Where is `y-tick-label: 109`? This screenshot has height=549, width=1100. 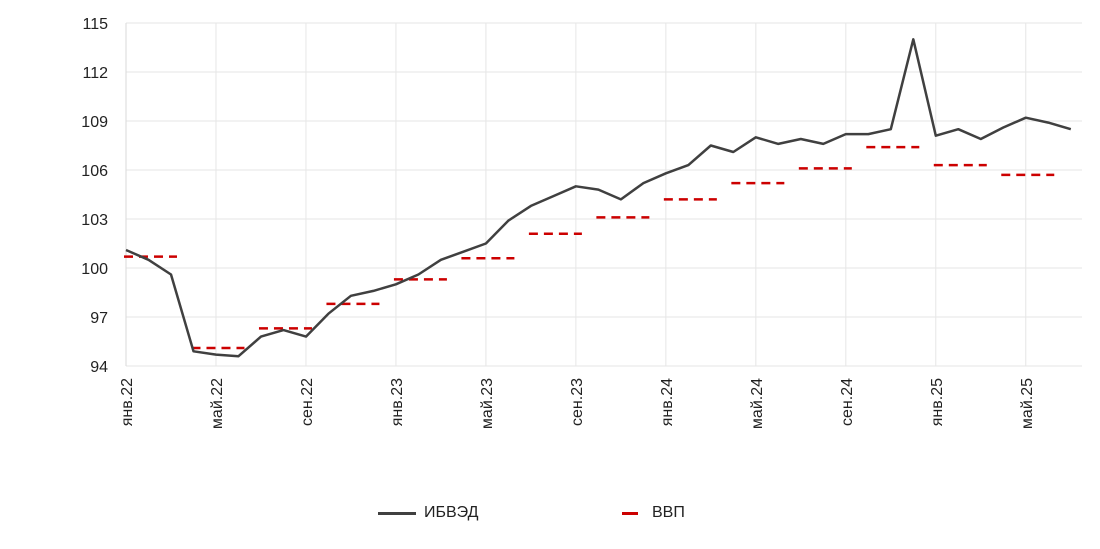 y-tick-label: 109 is located at coordinates (94, 122).